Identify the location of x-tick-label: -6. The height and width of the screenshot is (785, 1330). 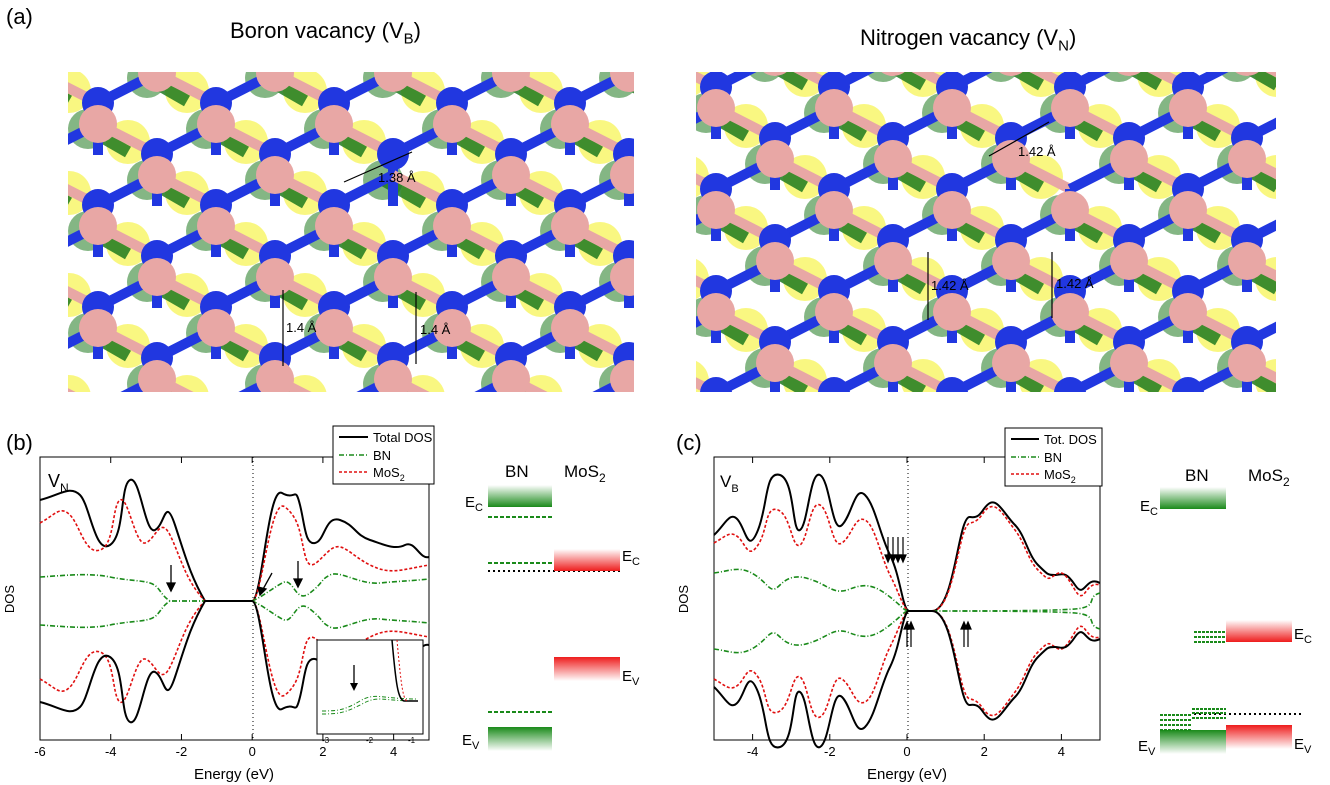
(40, 751).